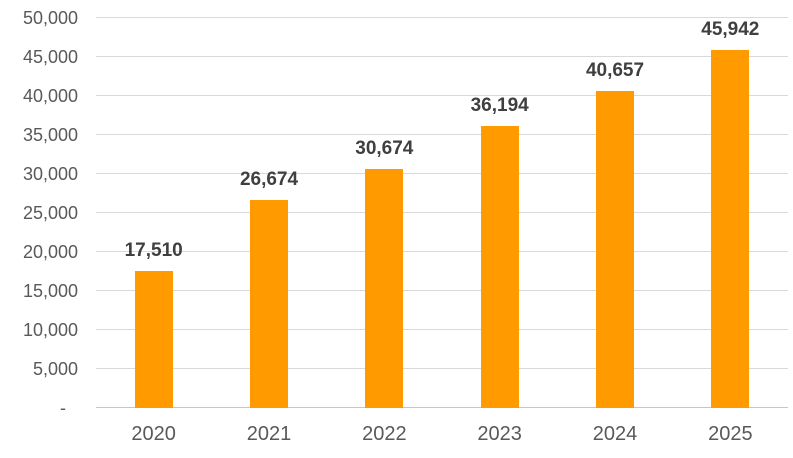  What do you see at coordinates (55, 369) in the screenshot?
I see `y-tick-label: 5,000` at bounding box center [55, 369].